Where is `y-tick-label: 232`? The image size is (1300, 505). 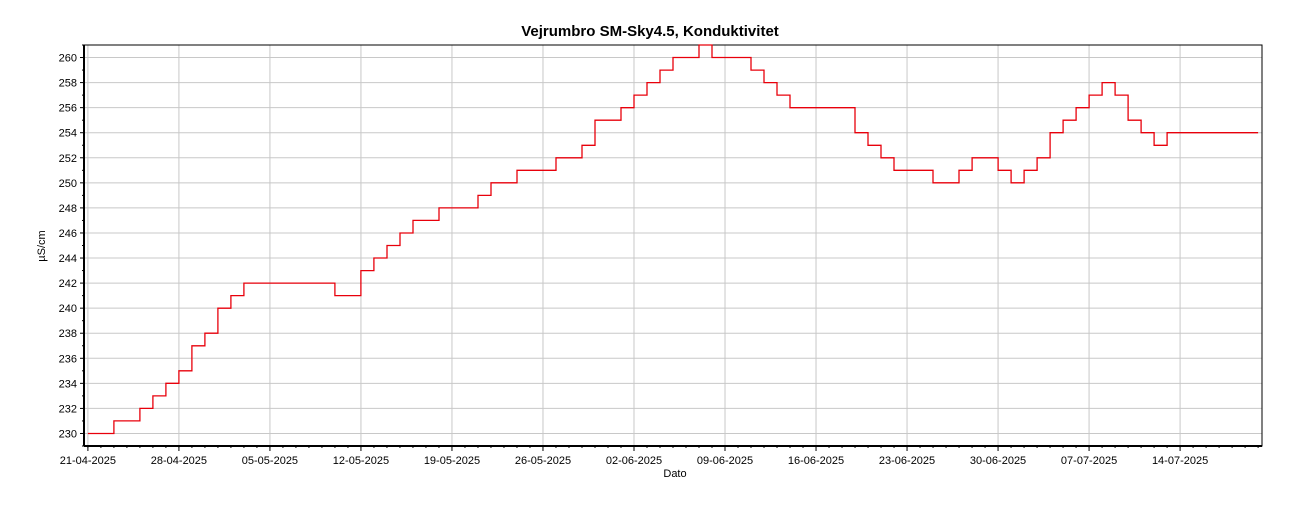
y-tick-label: 232 is located at coordinates (68, 409).